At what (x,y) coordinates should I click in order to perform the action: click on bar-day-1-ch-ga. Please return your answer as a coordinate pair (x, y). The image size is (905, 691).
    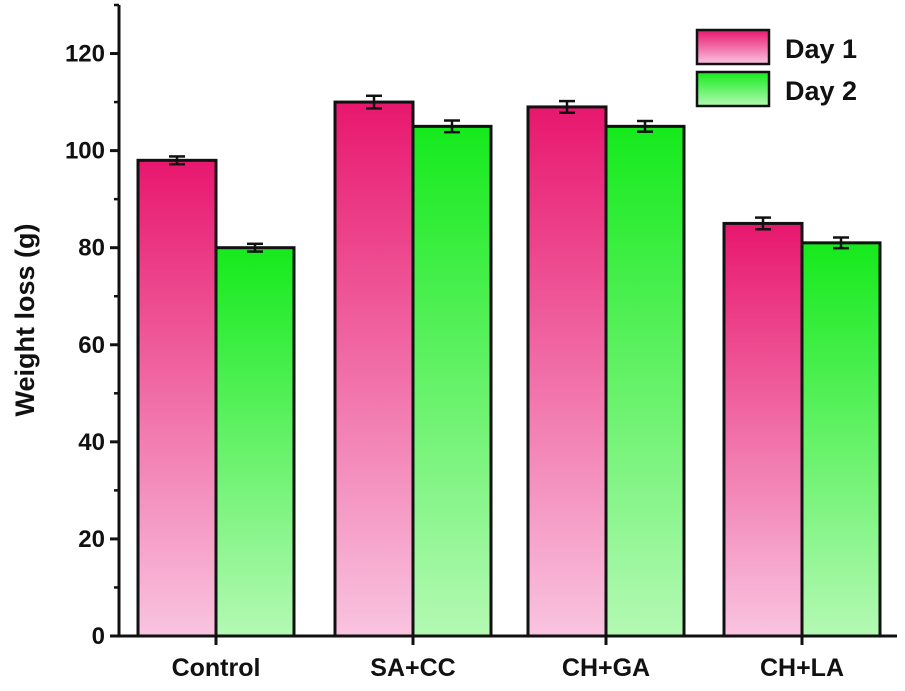
    Looking at the image, I should click on (567, 371).